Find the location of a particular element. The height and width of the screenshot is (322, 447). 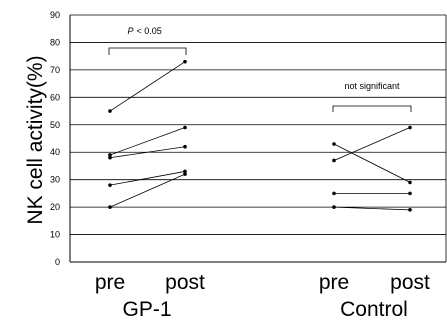

category-labels: pre post GP-1 pre post Control is located at coordinates (262, 296).